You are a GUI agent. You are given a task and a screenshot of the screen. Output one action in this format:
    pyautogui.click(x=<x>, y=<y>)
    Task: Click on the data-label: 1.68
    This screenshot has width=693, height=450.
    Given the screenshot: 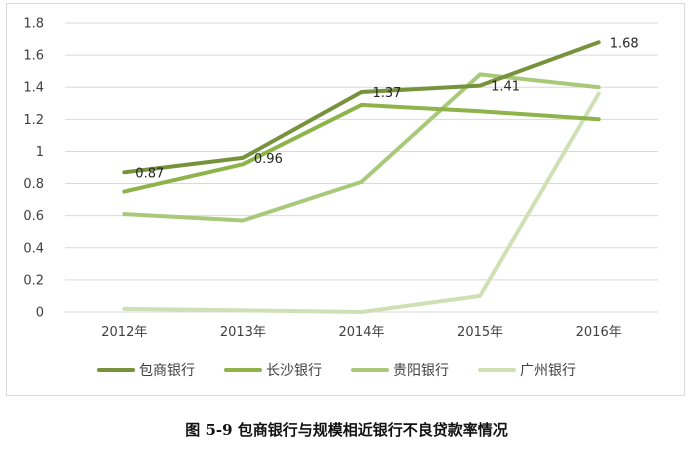 What is the action you would take?
    pyautogui.click(x=624, y=43)
    